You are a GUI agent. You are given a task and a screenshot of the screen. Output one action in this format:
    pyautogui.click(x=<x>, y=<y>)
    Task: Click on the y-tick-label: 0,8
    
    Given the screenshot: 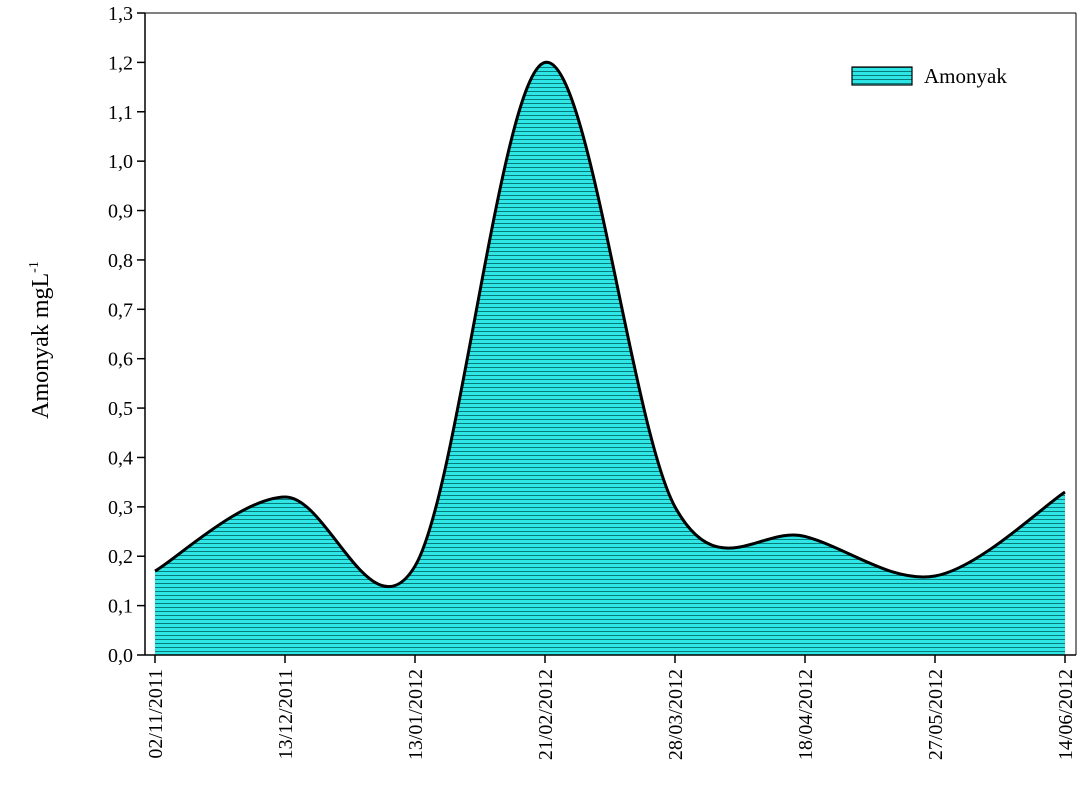 What is the action you would take?
    pyautogui.click(x=120, y=261)
    